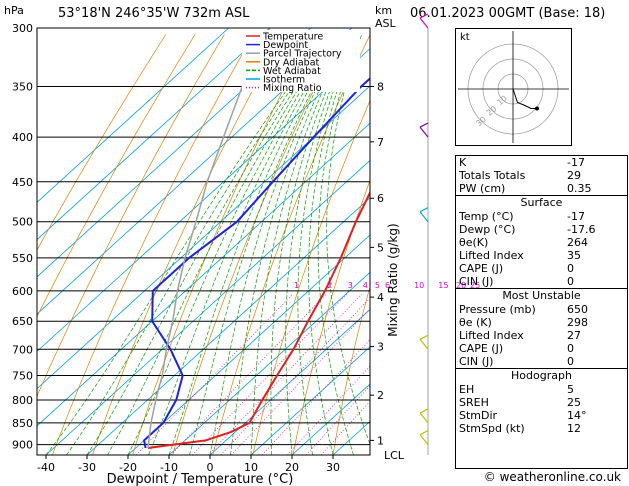 This screenshot has width=629, height=486. I want to click on index-value: 0, so click(570, 268).